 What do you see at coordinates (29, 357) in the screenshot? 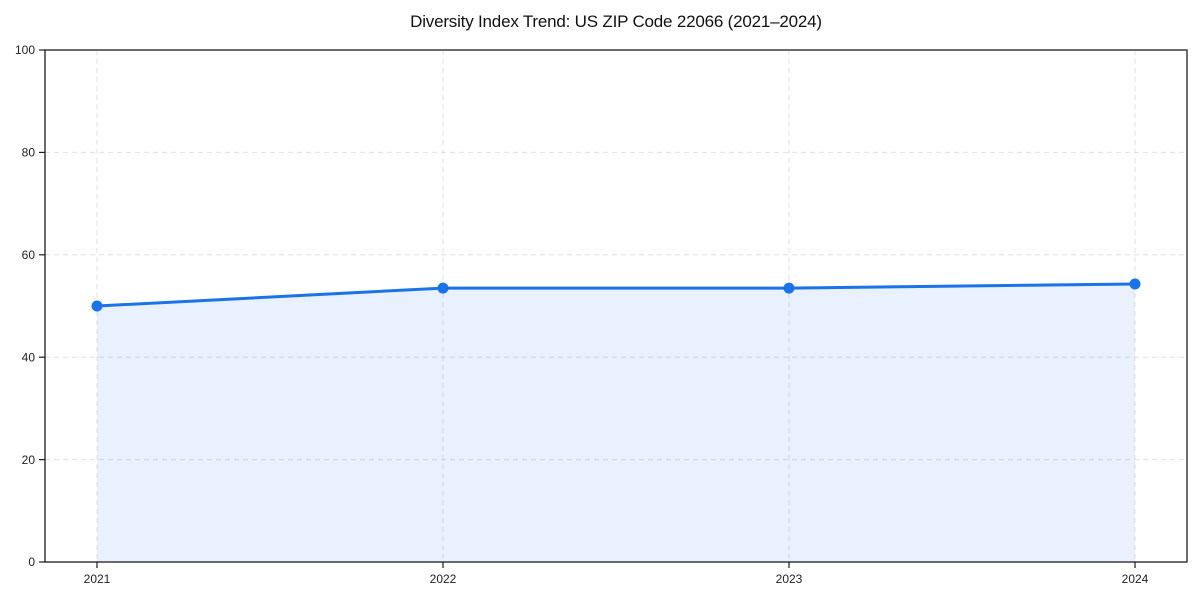
I see `y-tick-label-40: 40` at bounding box center [29, 357].